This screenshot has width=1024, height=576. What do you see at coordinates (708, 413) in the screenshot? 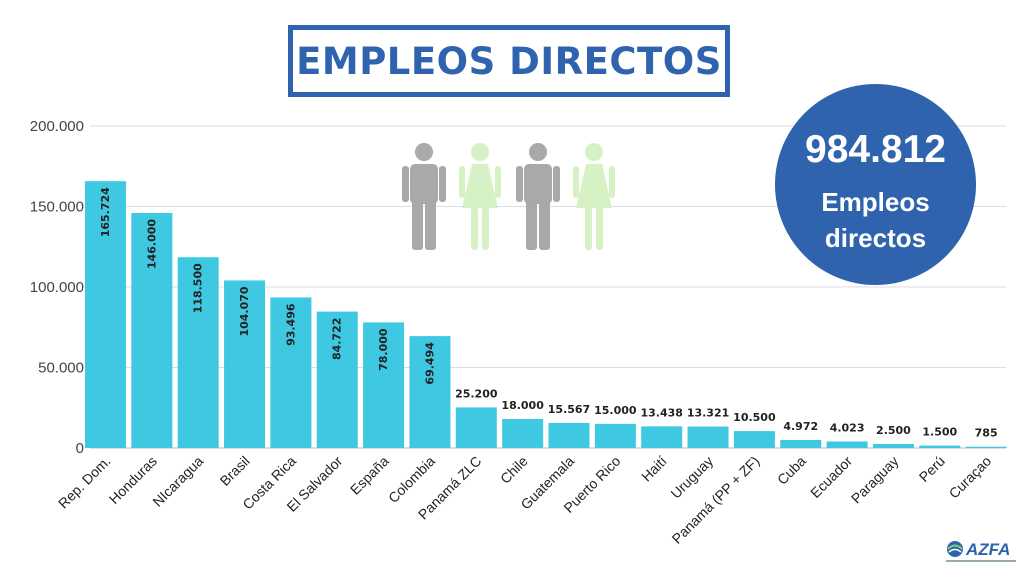
I see `value-label: 13.321` at bounding box center [708, 413].